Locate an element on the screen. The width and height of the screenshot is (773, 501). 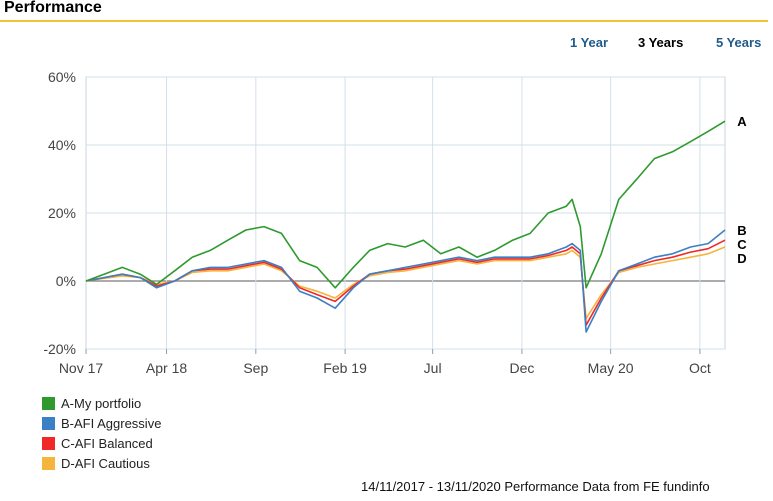
y-tick-label: 0% is located at coordinates (66, 281).